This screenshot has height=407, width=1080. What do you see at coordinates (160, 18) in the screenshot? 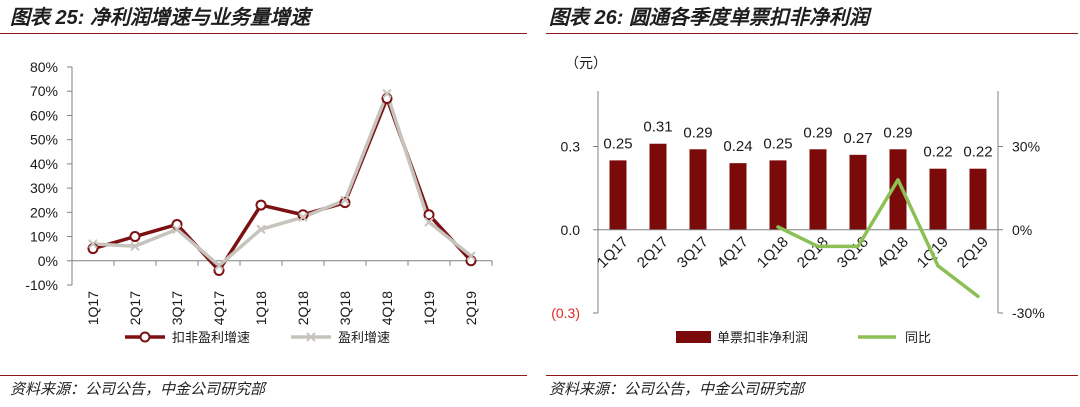
I see `figure-25-title: 图表 25: 净利润增速与业务量增速` at bounding box center [160, 18].